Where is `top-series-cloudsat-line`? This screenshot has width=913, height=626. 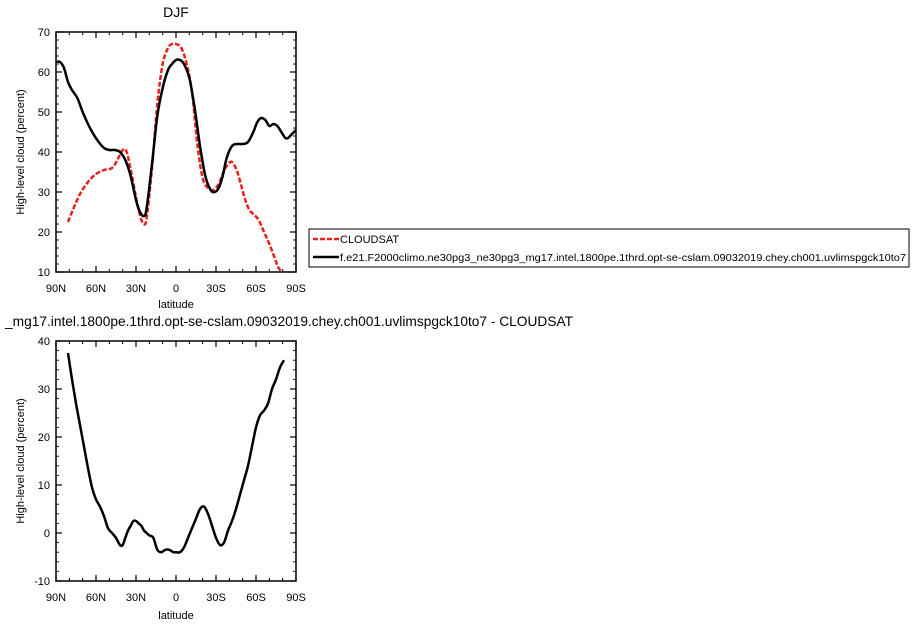 top-series-cloudsat-line is located at coordinates (175, 157).